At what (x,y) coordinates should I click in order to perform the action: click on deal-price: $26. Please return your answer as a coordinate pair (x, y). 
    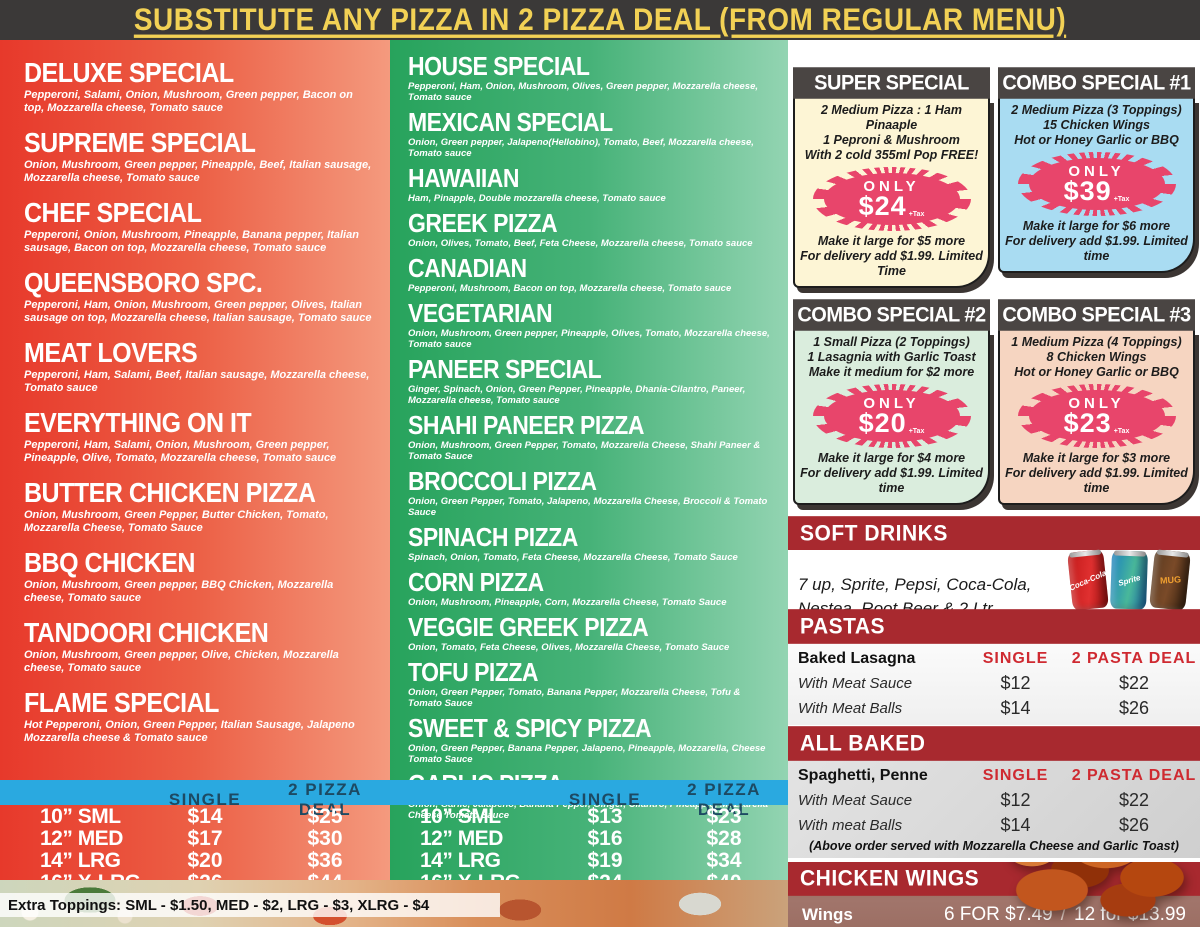
    Looking at the image, I should click on (1134, 825).